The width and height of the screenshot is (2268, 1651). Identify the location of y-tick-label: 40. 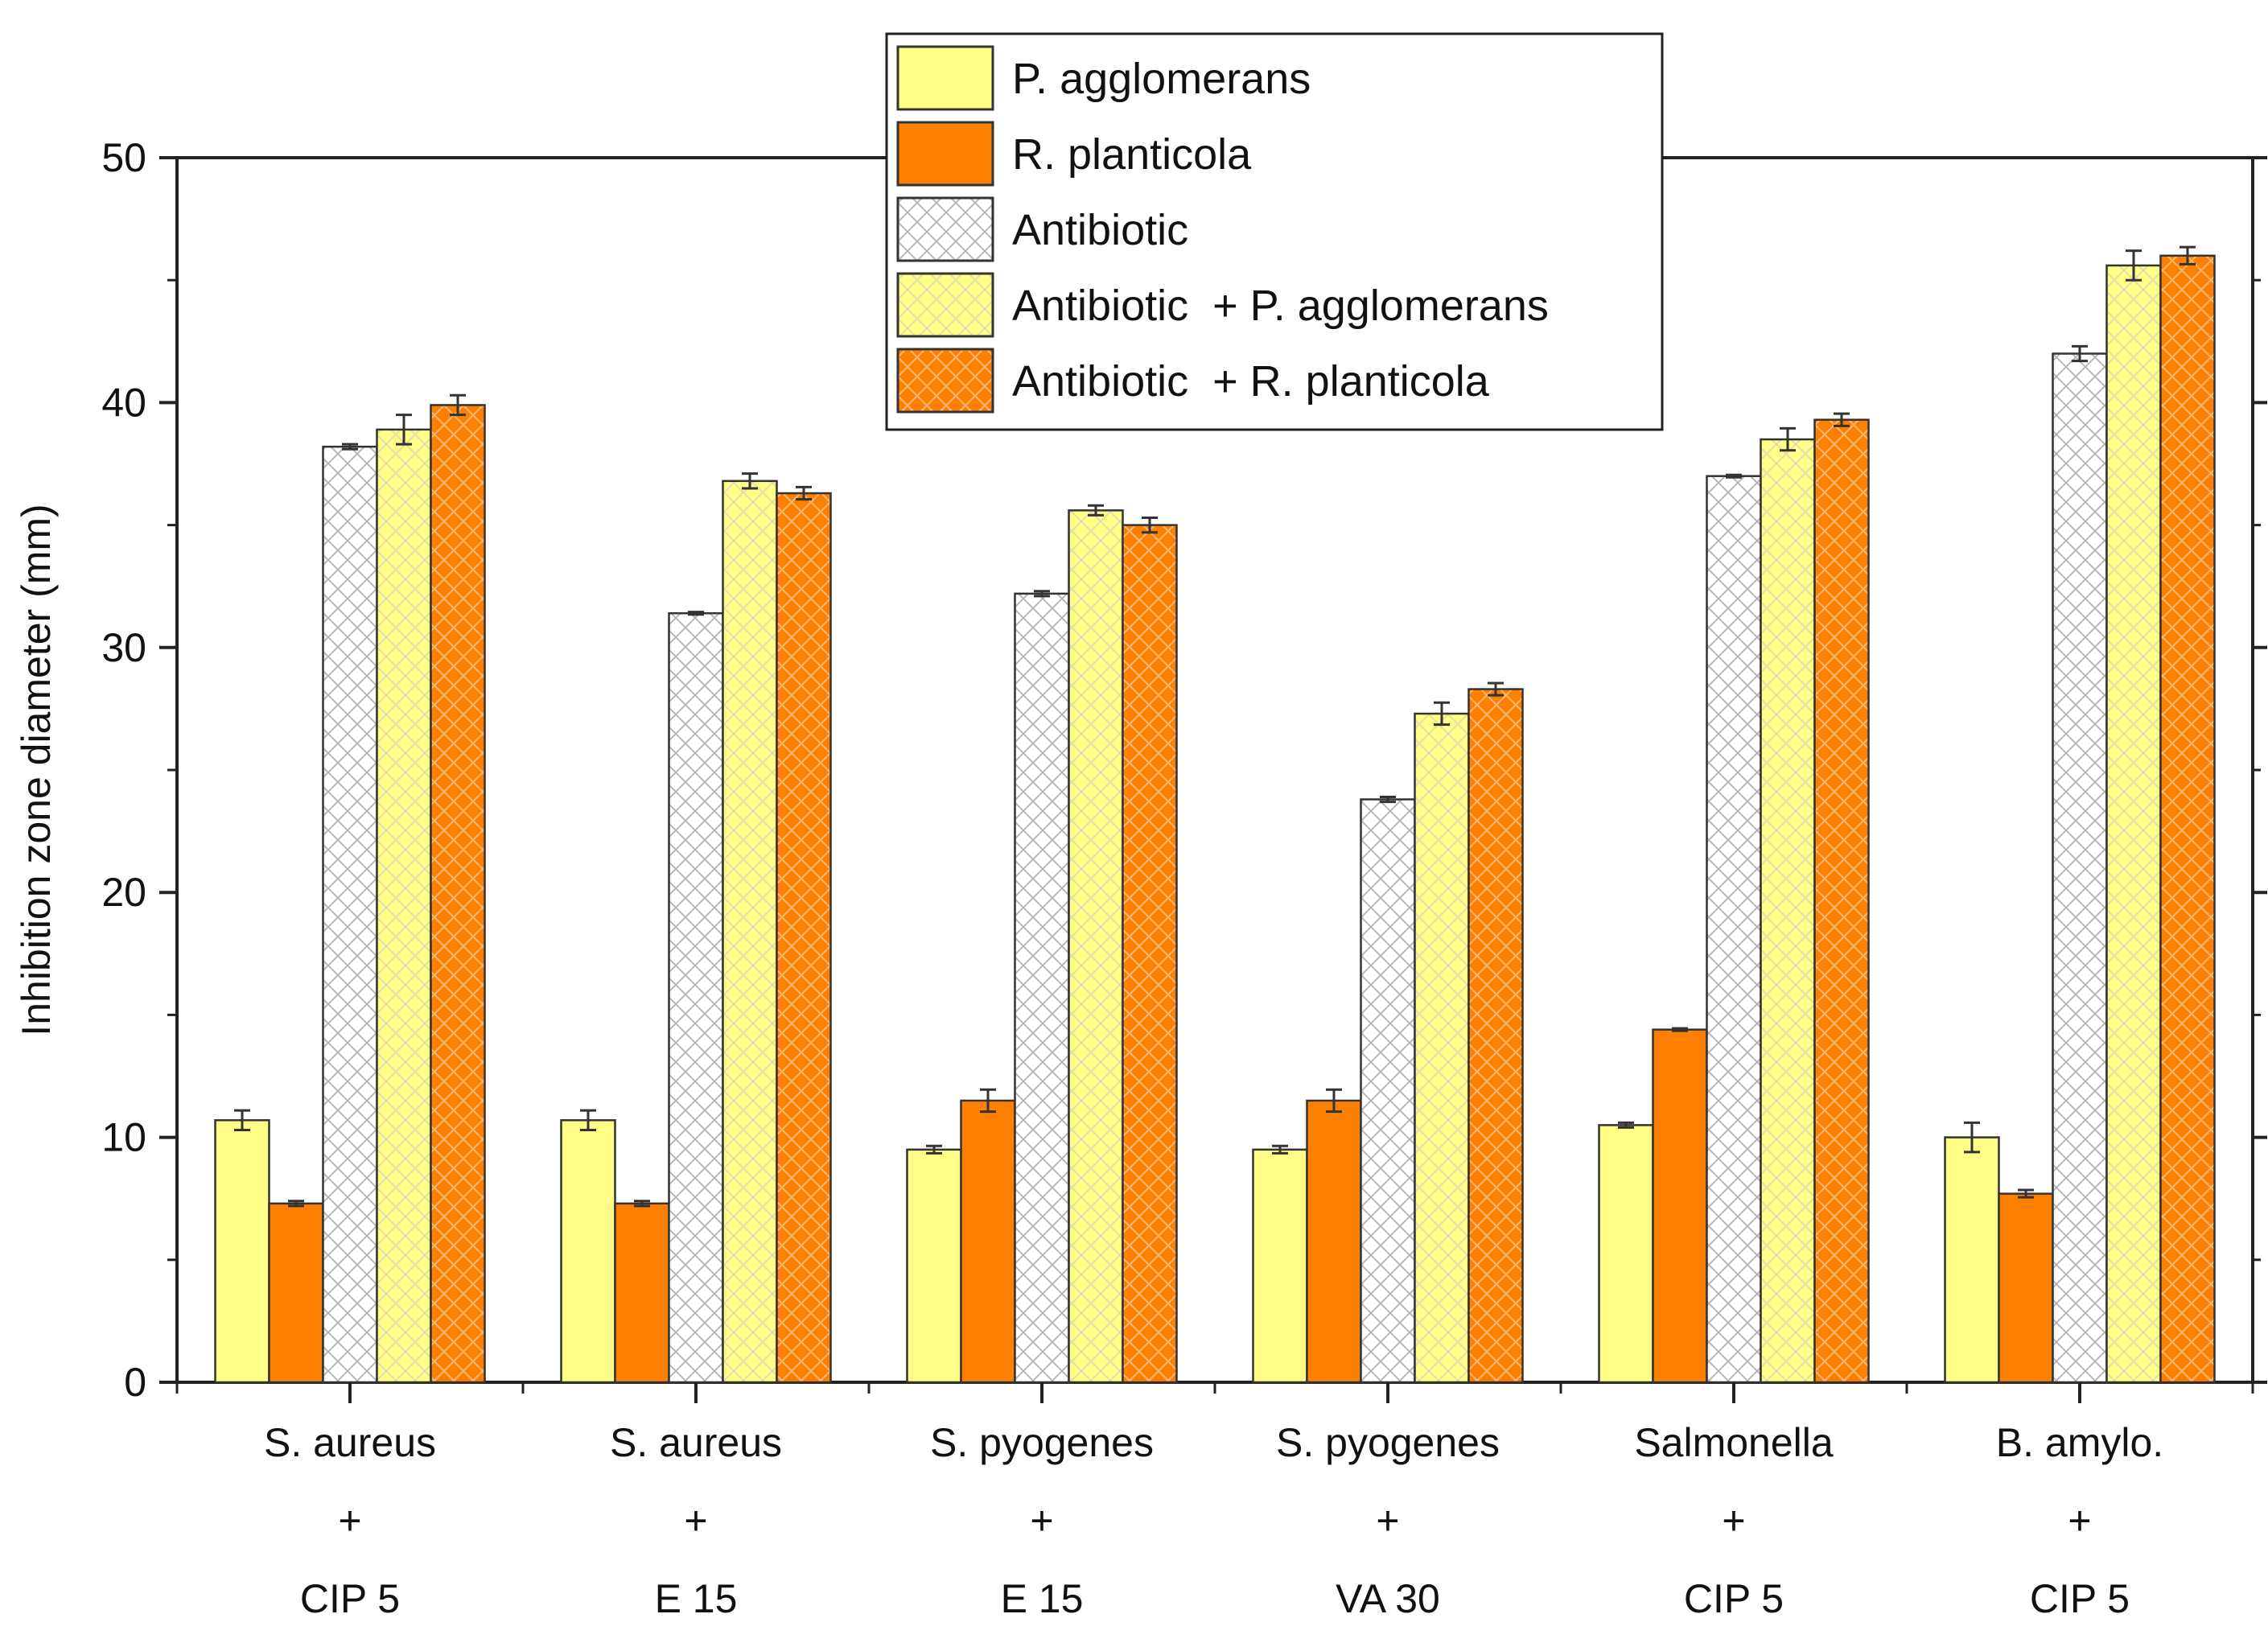
(123, 402).